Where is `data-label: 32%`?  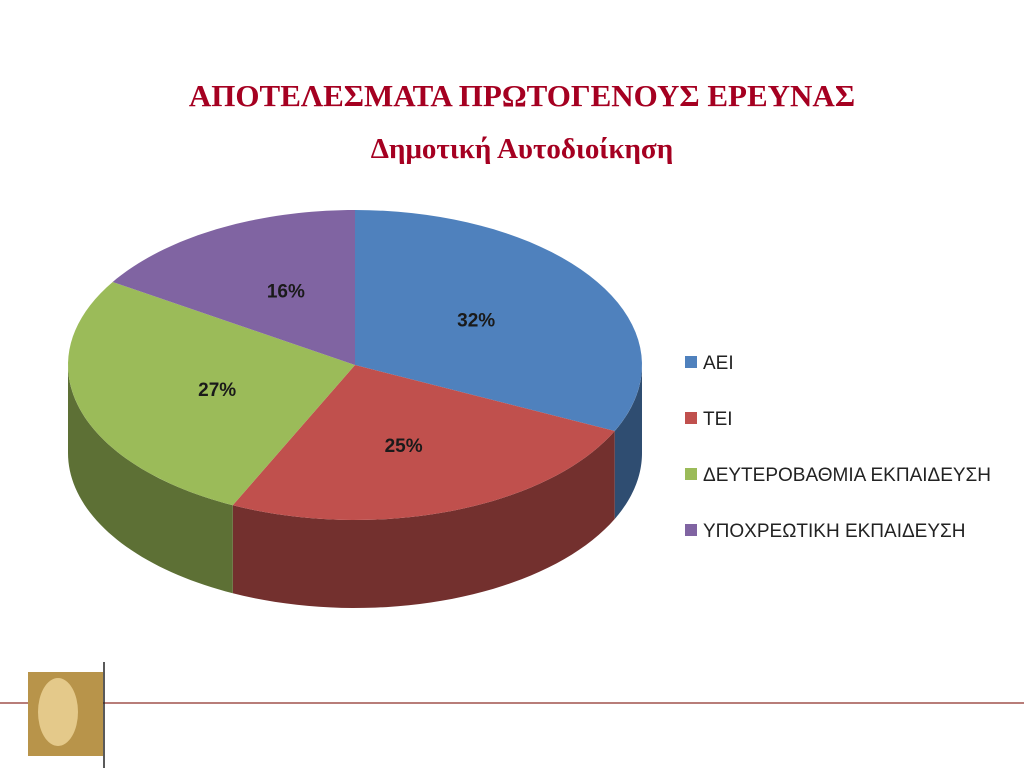
data-label: 32% is located at coordinates (476, 320).